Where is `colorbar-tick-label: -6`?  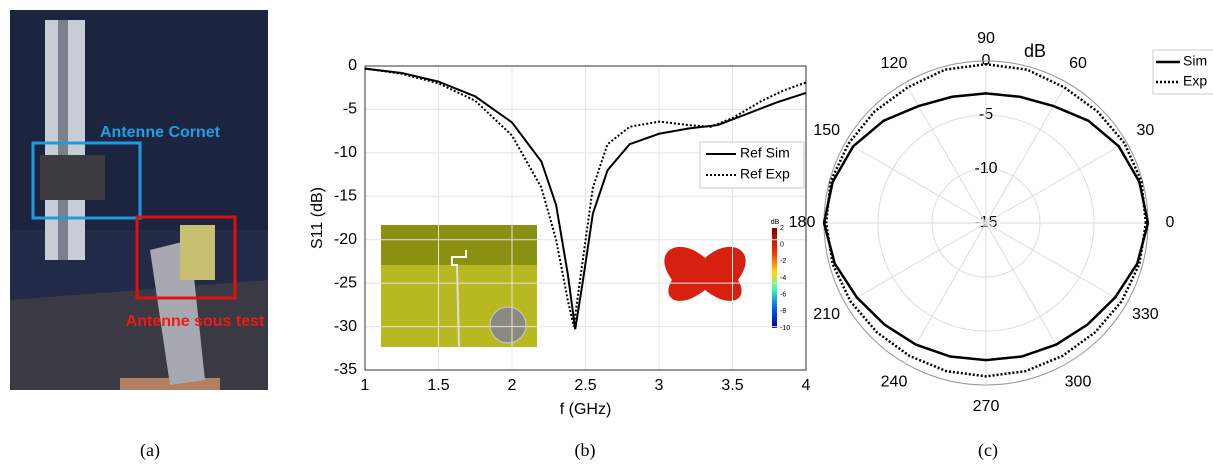 colorbar-tick-label: -6 is located at coordinates (783, 295).